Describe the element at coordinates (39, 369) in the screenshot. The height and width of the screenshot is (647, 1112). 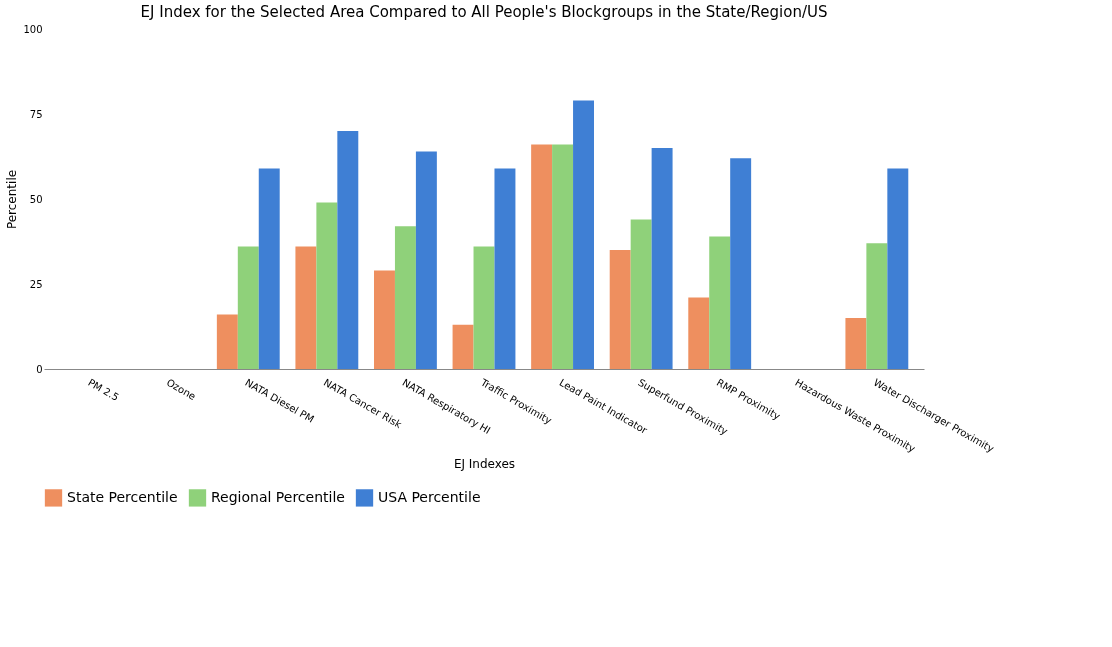
I see `y-tick-label: 0` at that location.